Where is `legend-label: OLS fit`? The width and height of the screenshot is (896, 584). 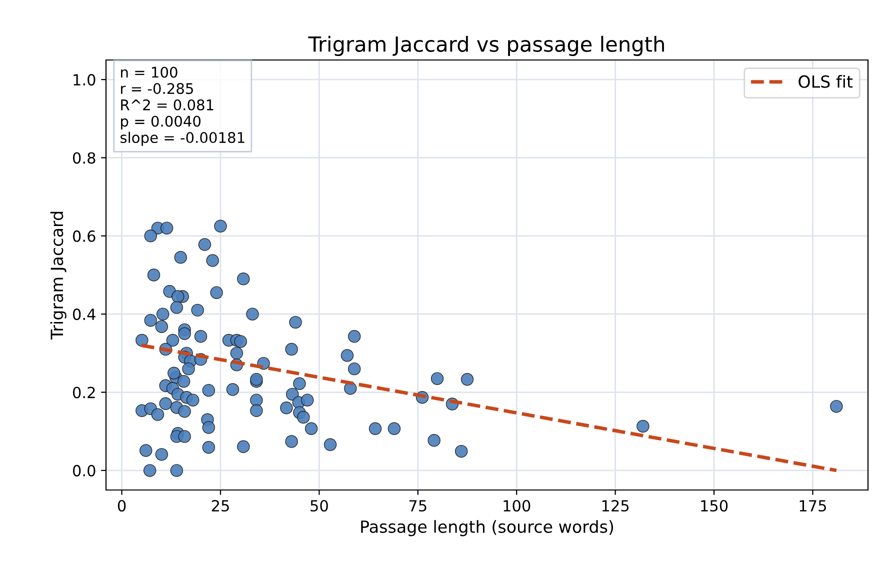 legend-label: OLS fit is located at coordinates (825, 81).